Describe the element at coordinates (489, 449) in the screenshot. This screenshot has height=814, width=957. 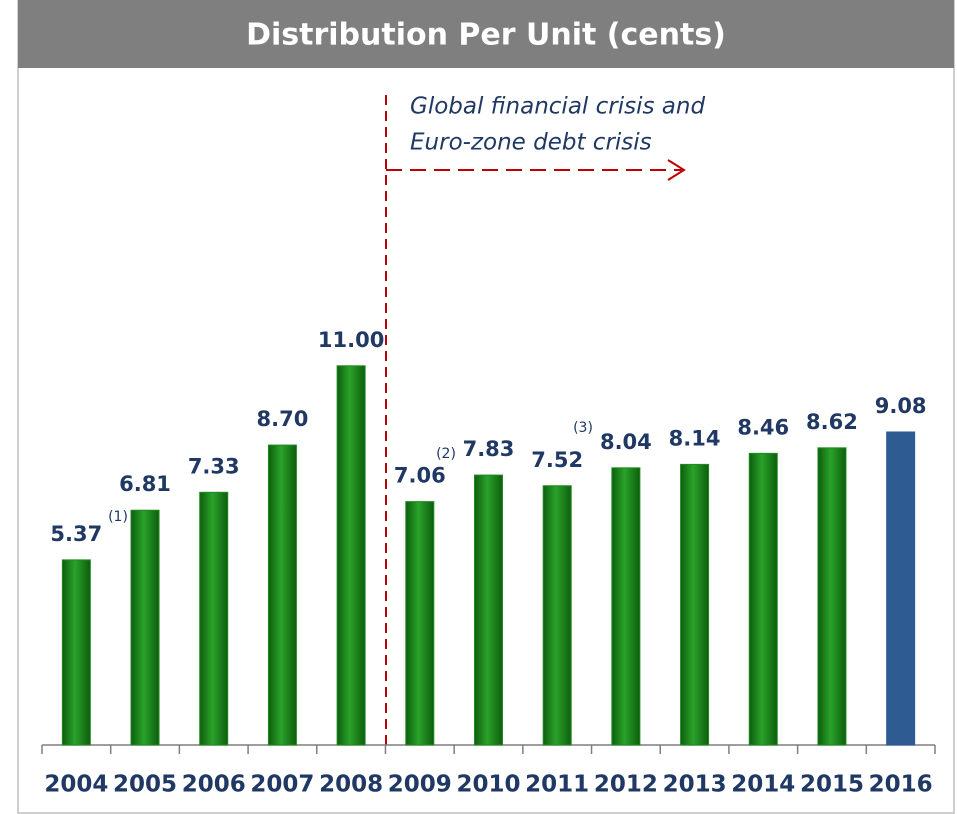
I see `value-label: 7.83` at that location.